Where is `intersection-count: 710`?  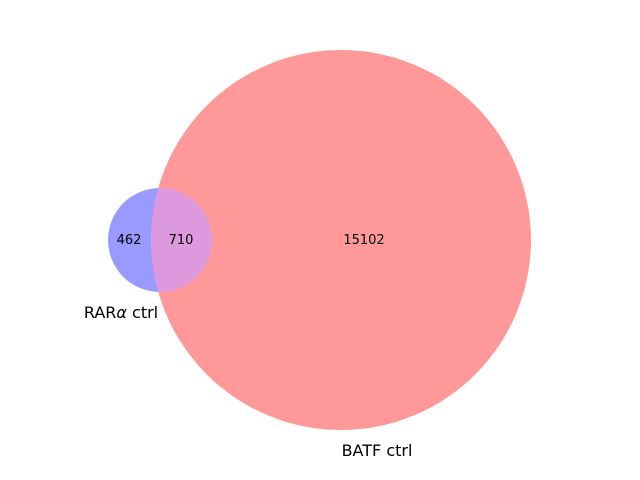 intersection-count: 710 is located at coordinates (181, 240).